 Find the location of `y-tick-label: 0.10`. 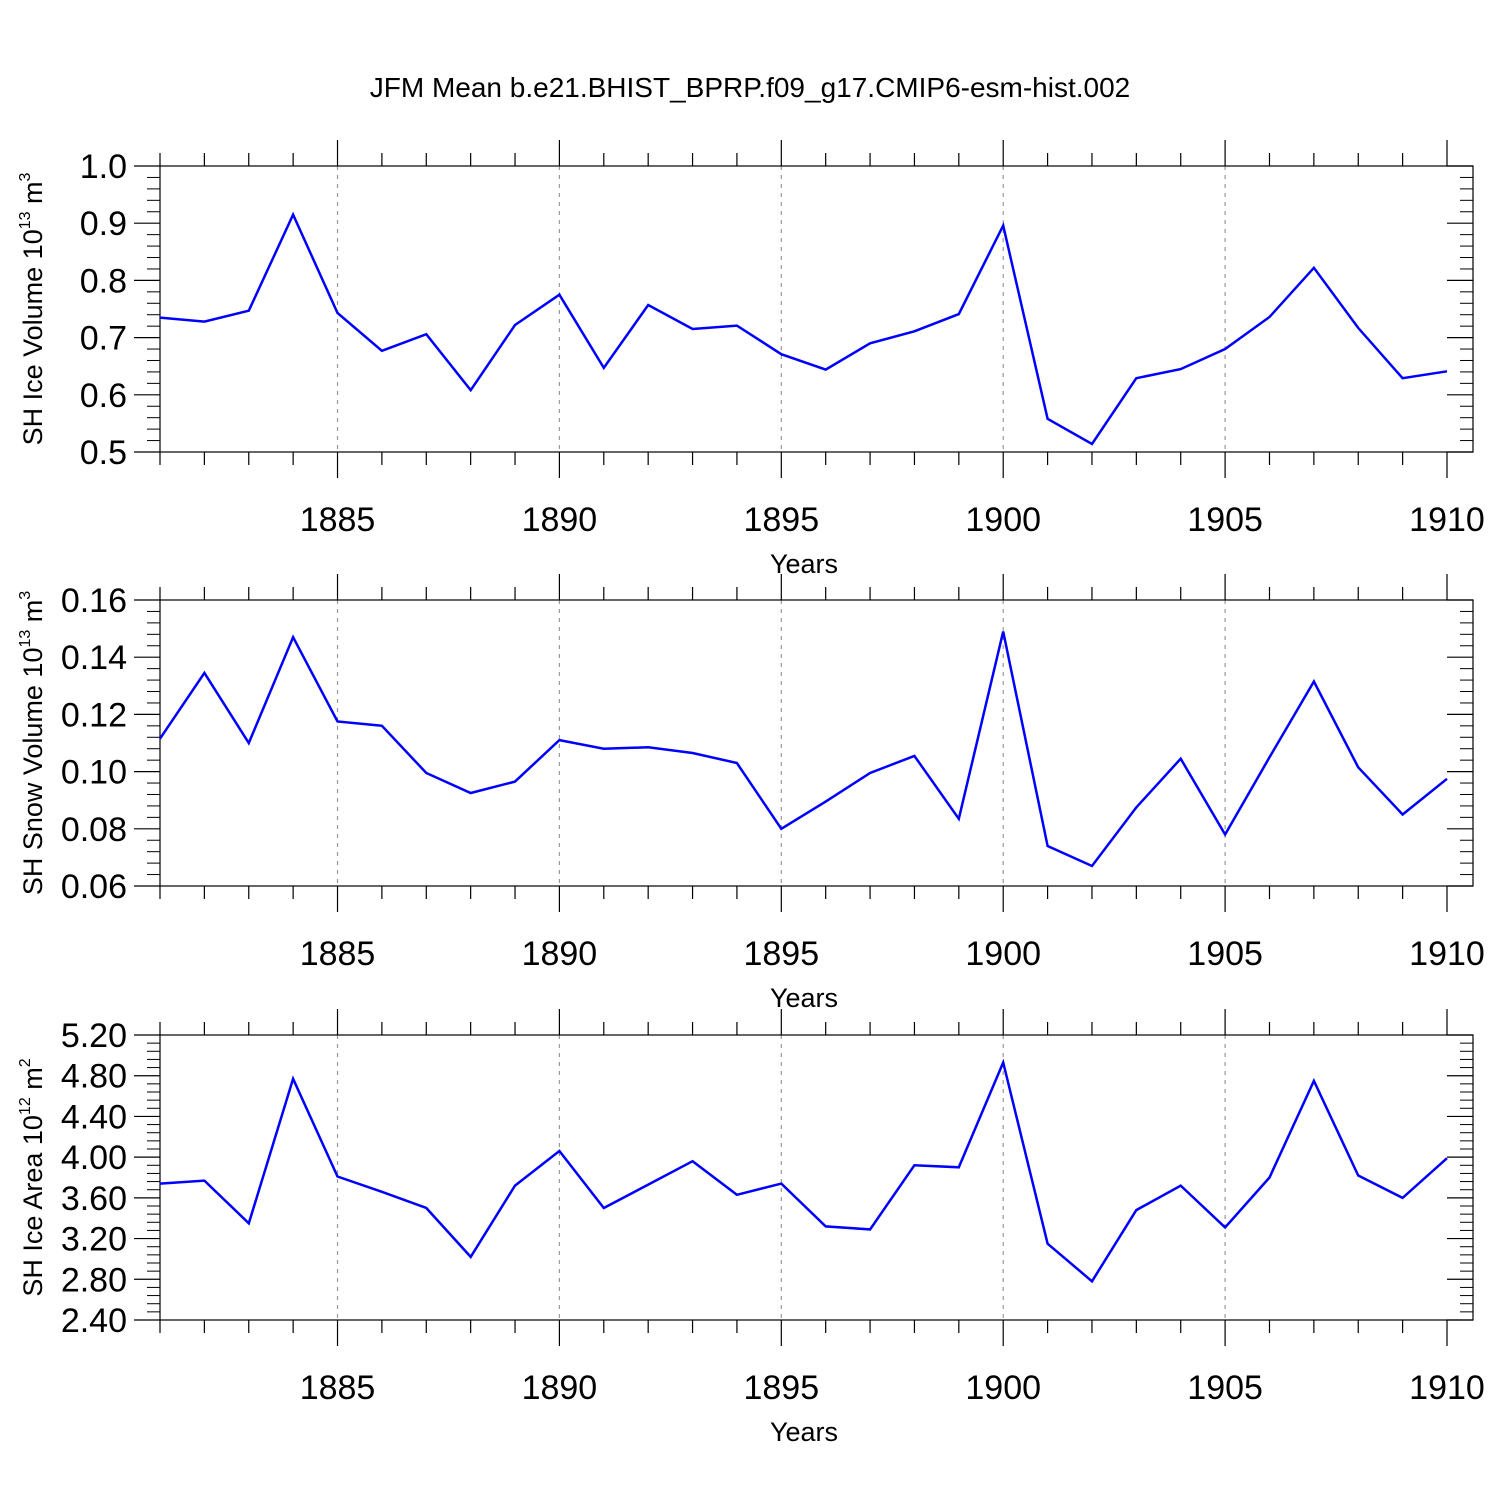

y-tick-label: 0.10 is located at coordinates (94, 773).